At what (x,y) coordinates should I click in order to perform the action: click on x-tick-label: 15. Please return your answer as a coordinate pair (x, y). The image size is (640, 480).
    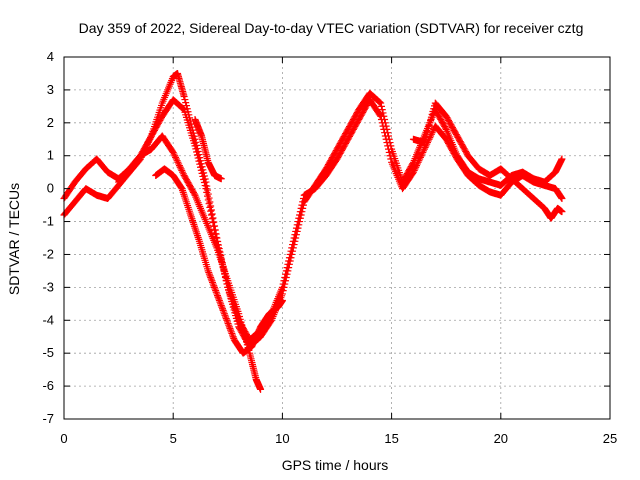
    Looking at the image, I should click on (391, 438).